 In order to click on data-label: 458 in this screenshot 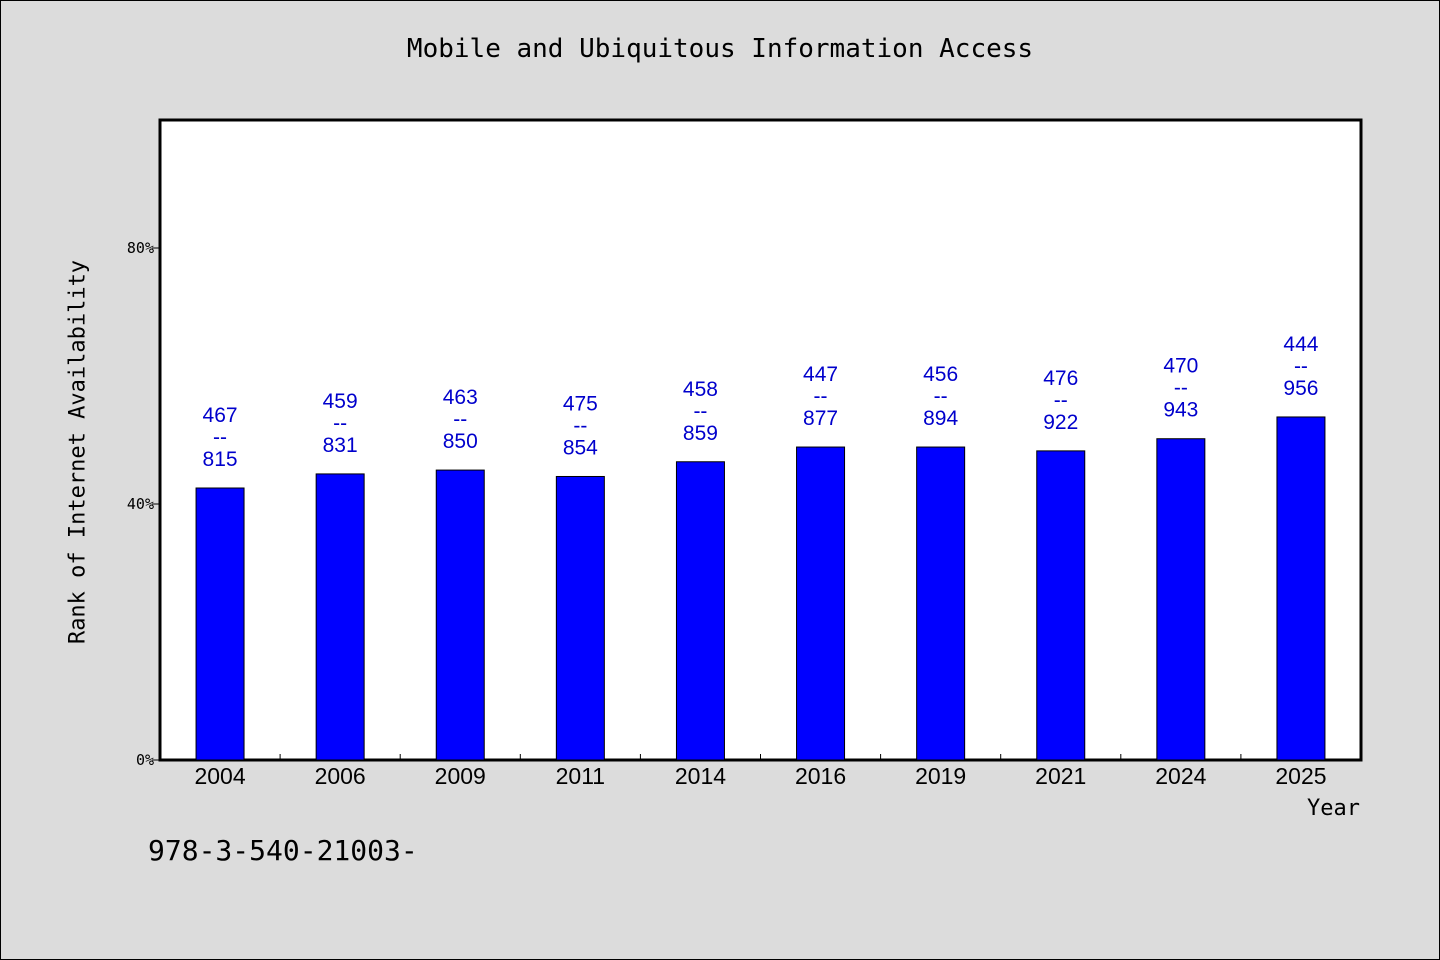, I will do `click(700, 389)`.